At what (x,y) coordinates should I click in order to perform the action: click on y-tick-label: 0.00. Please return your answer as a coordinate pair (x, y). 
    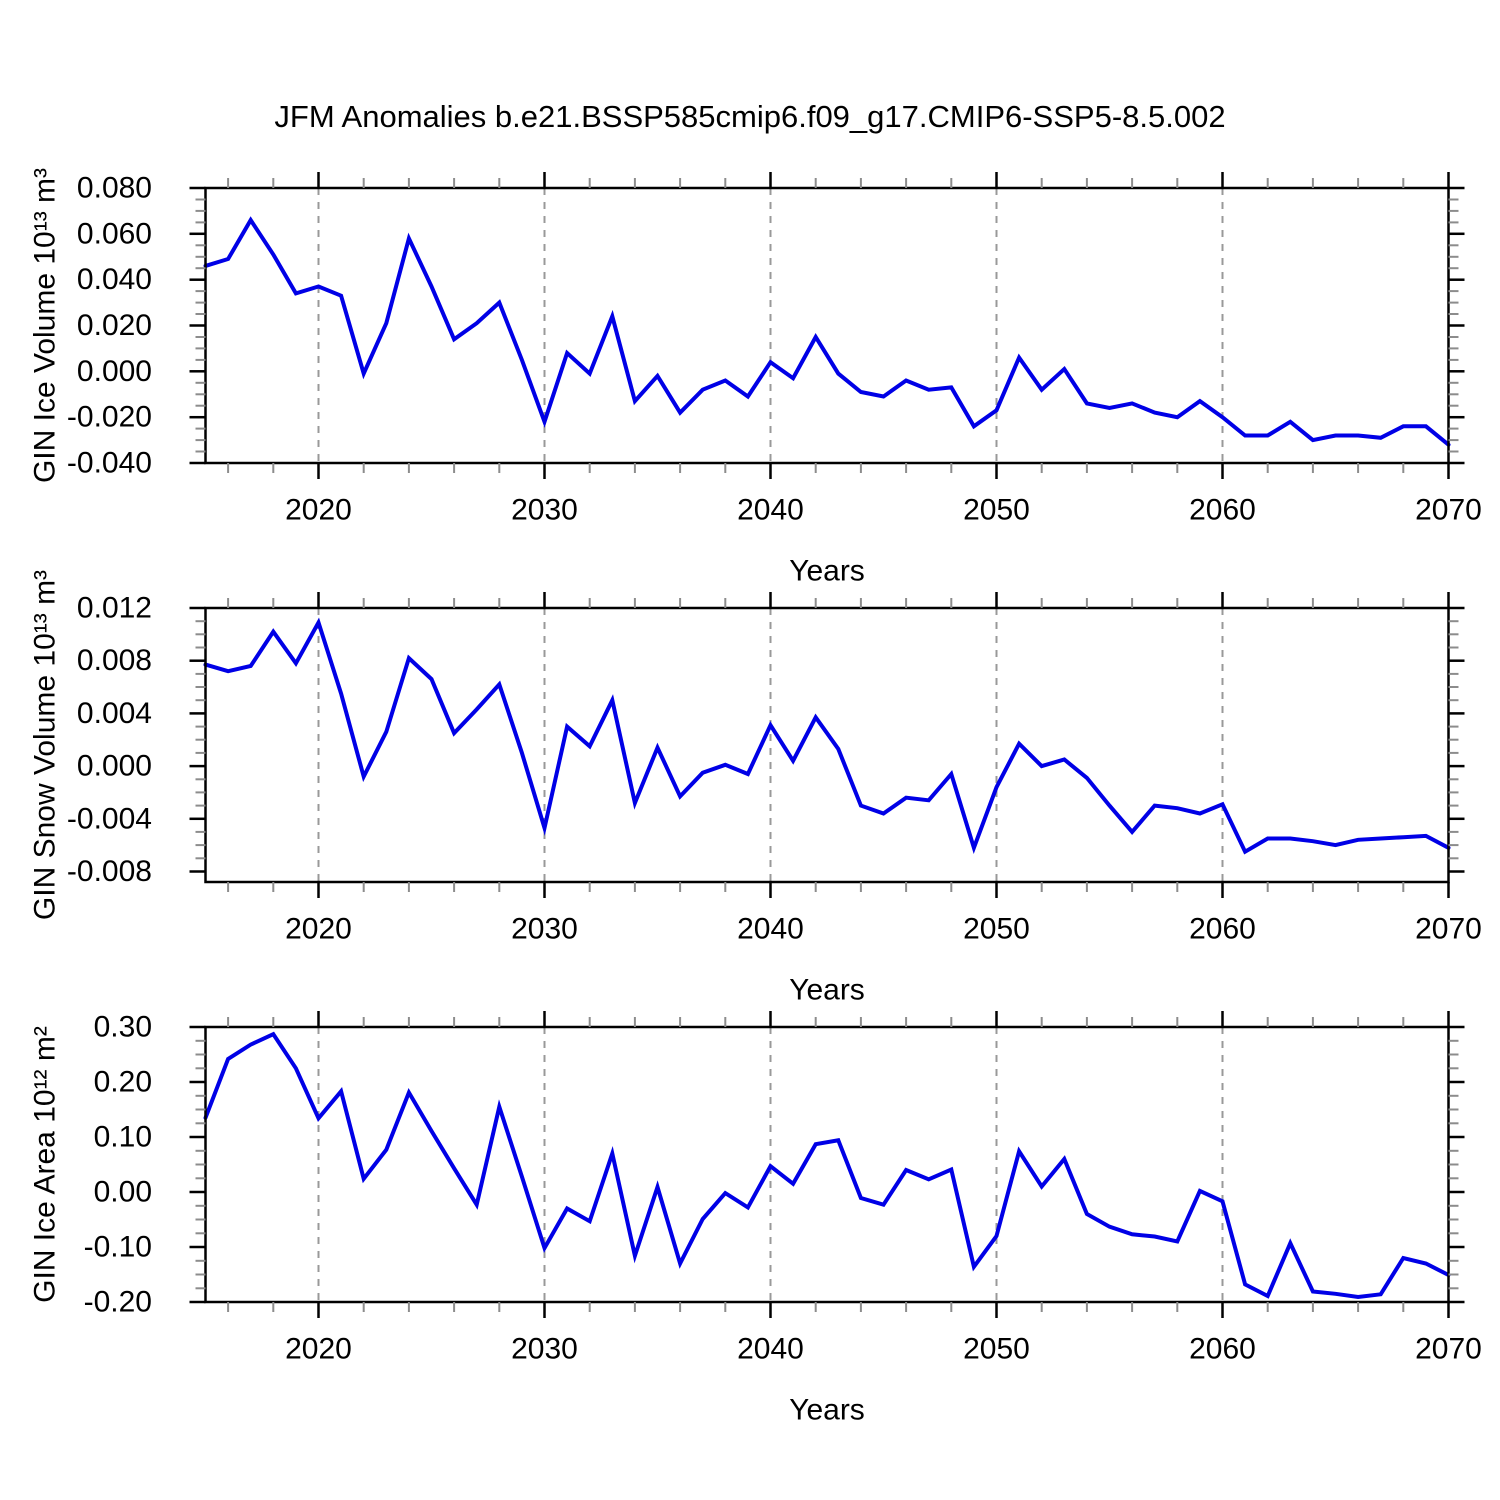
    Looking at the image, I should click on (123, 1192).